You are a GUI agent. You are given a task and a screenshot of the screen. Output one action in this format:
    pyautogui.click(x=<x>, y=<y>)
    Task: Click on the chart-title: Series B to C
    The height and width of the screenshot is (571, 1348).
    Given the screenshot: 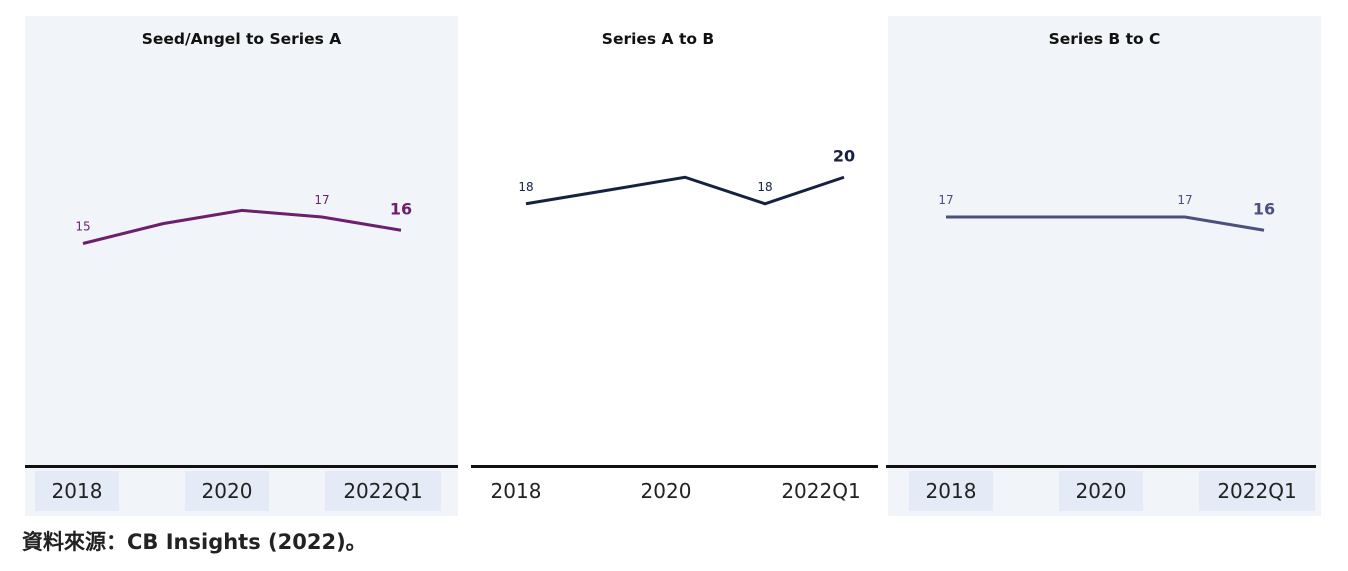 What is the action you would take?
    pyautogui.click(x=1104, y=39)
    